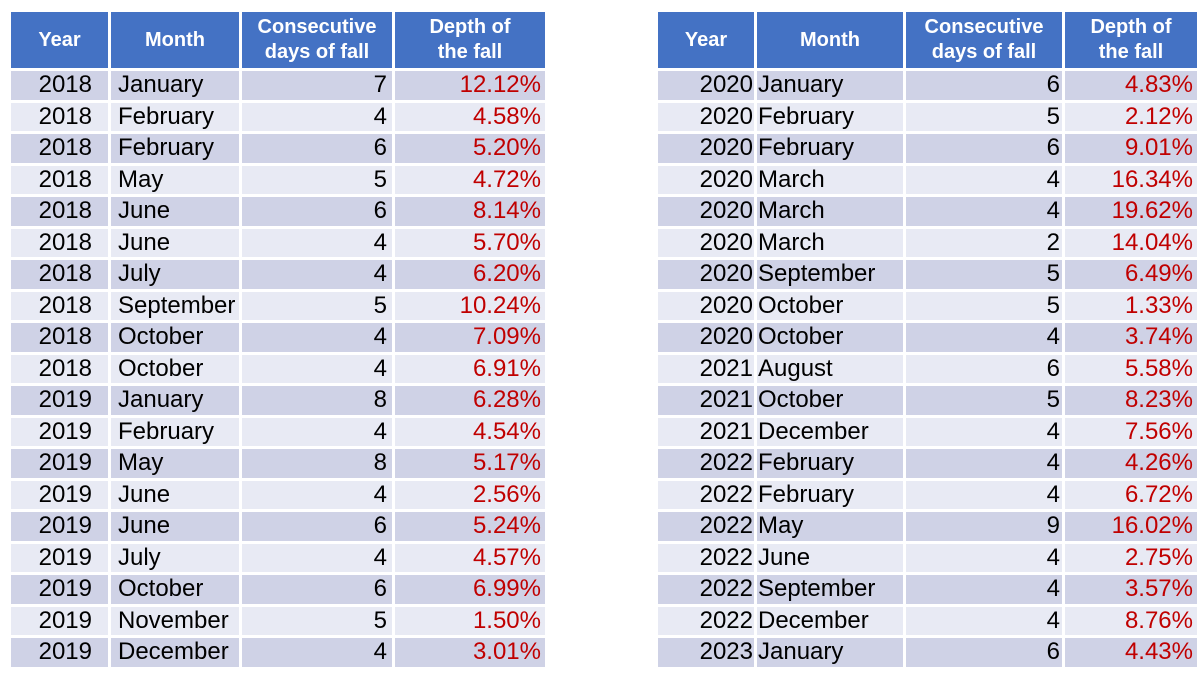 Image resolution: width=1200 pixels, height=680 pixels. What do you see at coordinates (1131, 652) in the screenshot?
I see `depth-cell: 4.43%` at bounding box center [1131, 652].